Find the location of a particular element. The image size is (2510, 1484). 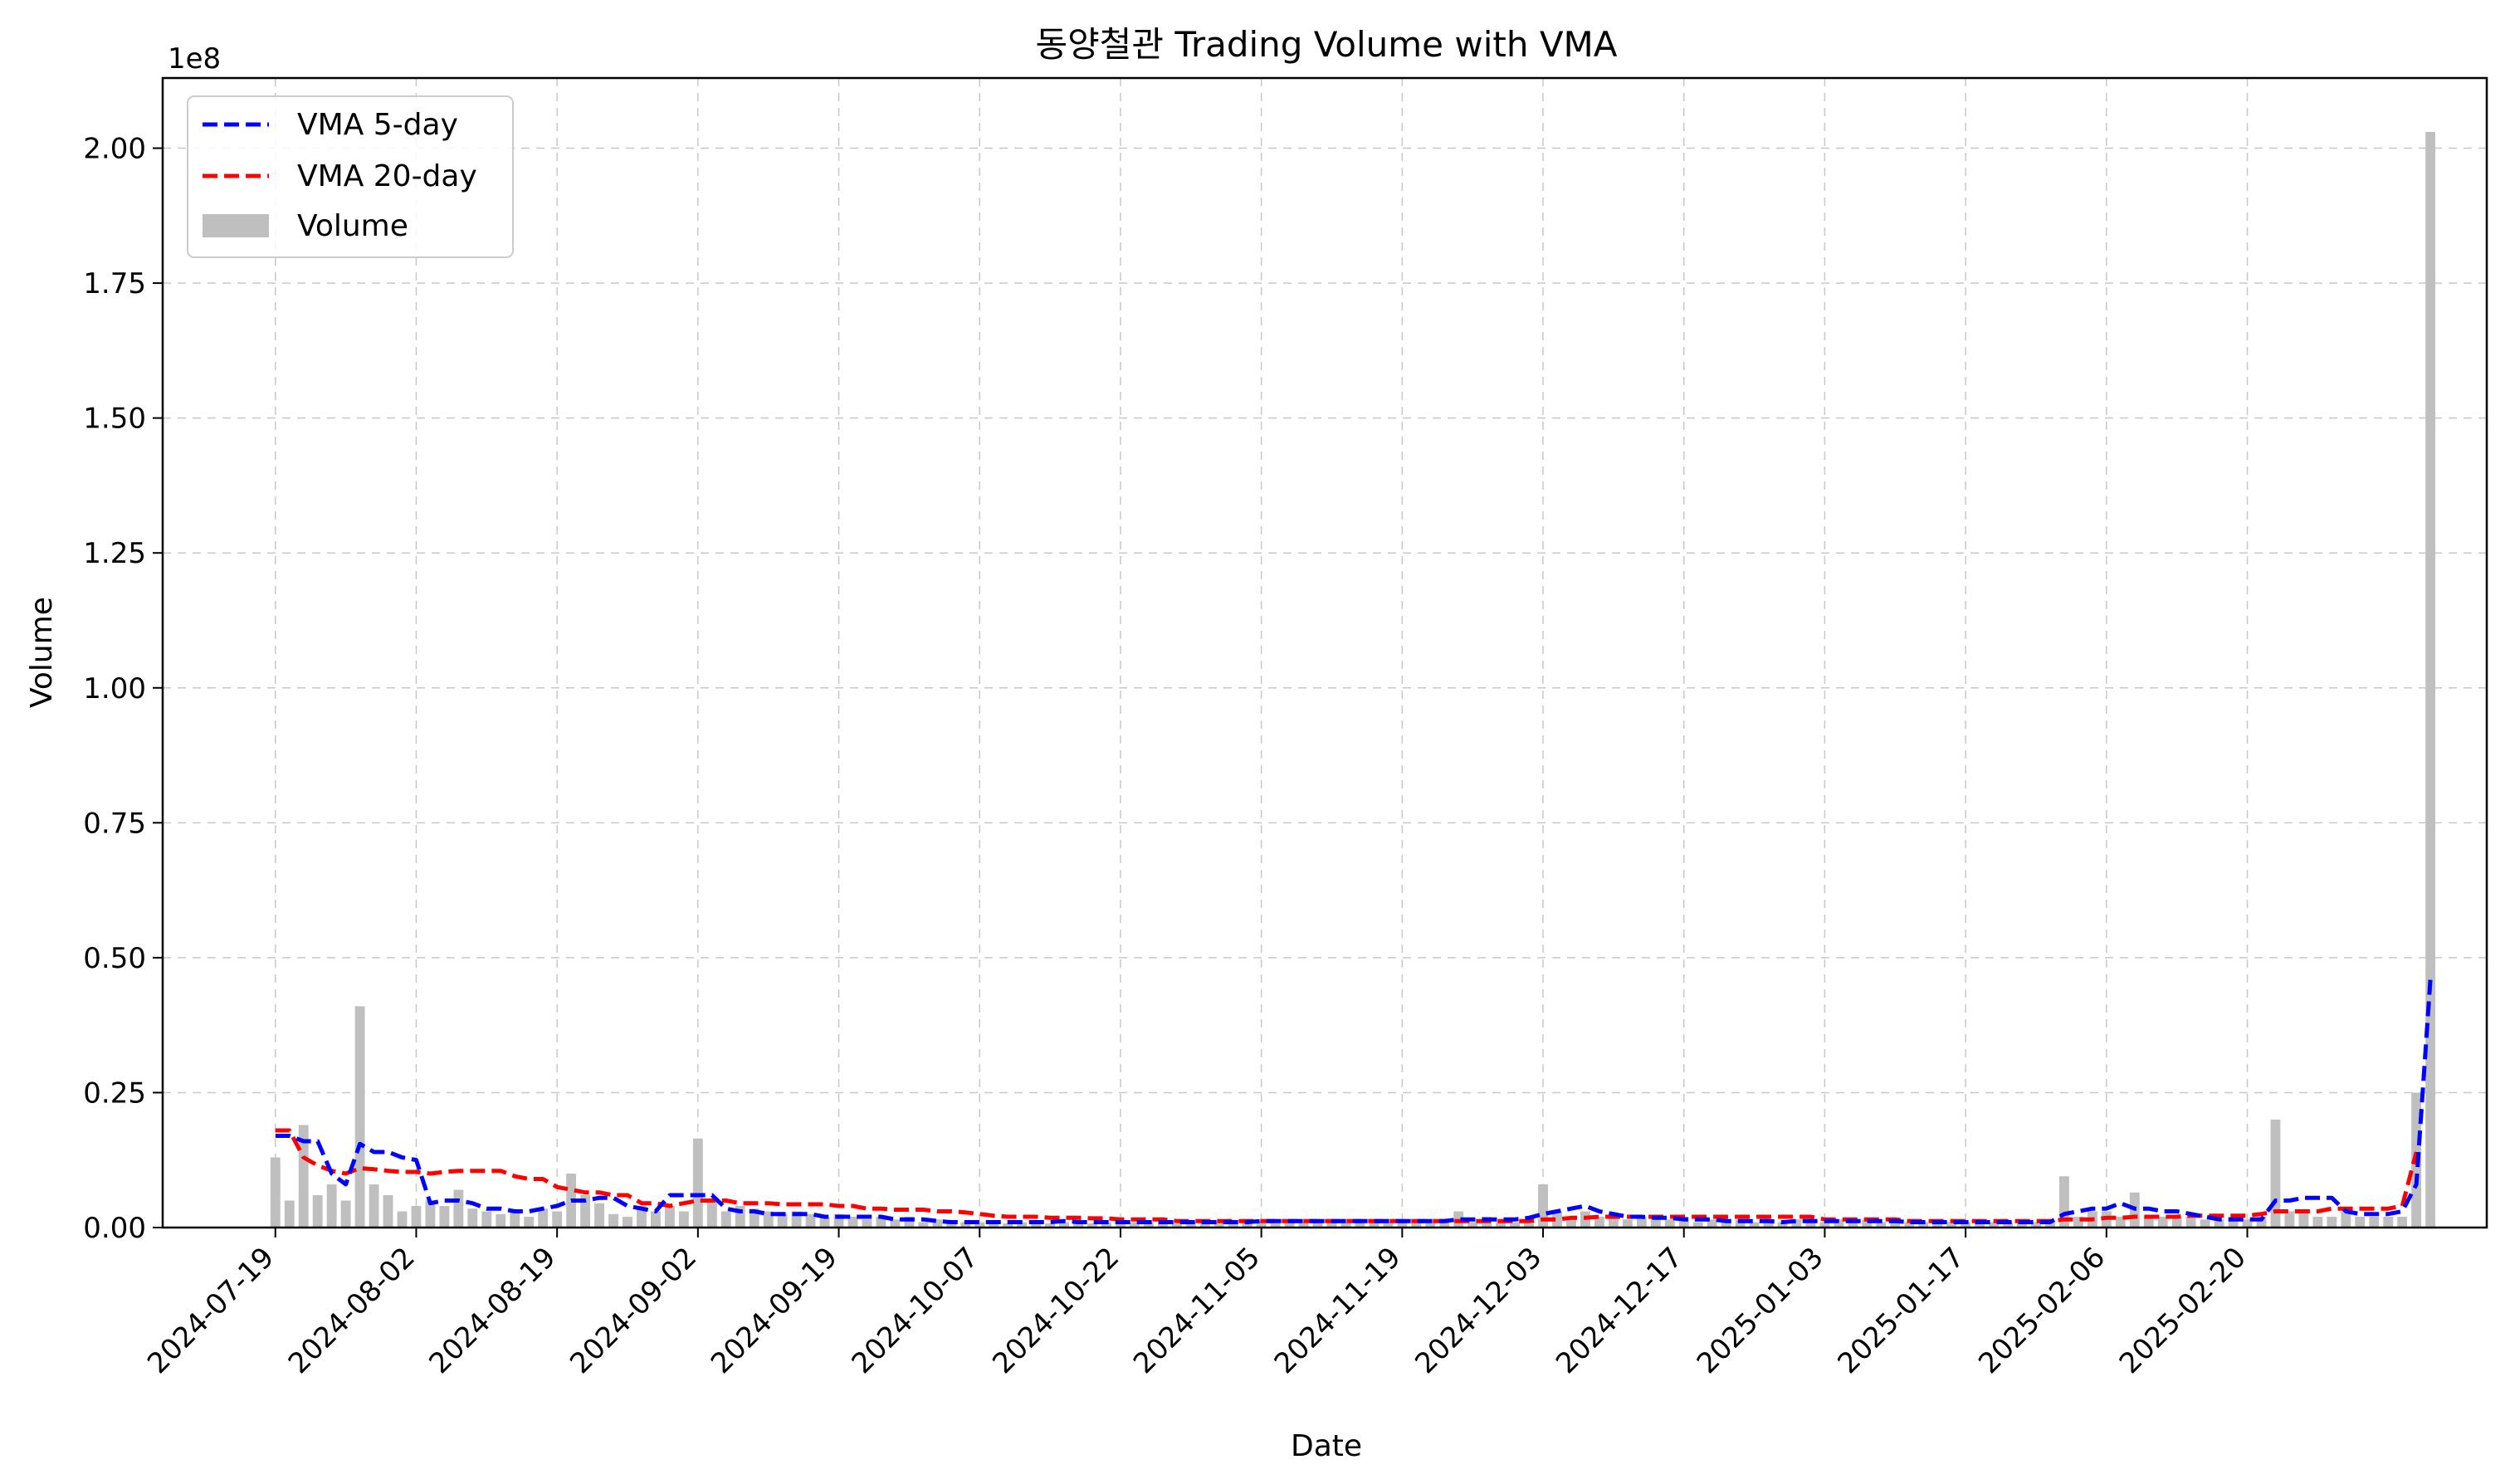

legend-label-volume: Volume is located at coordinates (352, 226).